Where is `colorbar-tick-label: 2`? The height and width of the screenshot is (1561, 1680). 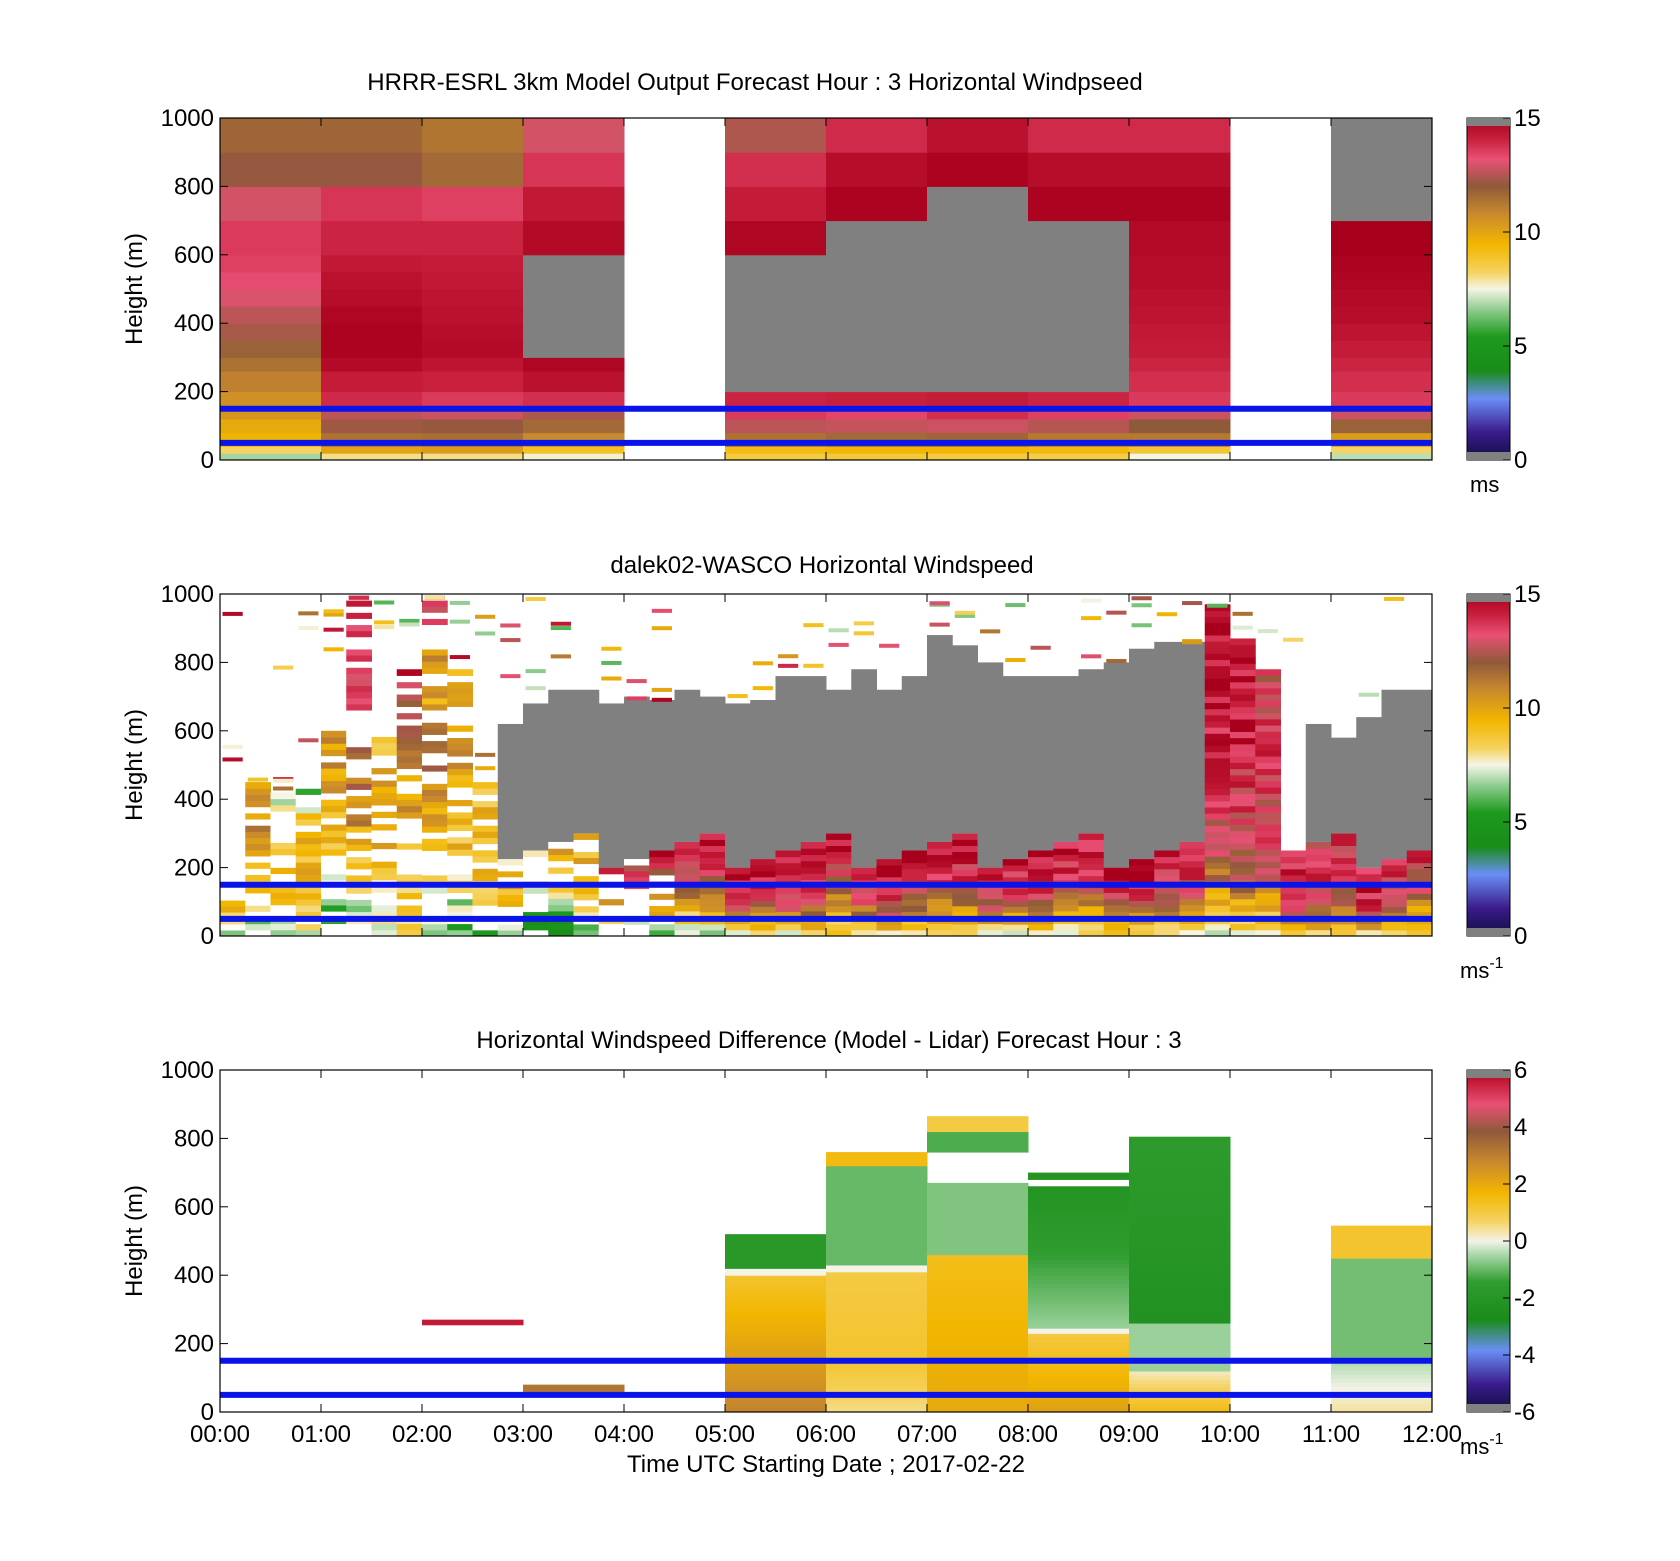 colorbar-tick-label: 2 is located at coordinates (1520, 1184).